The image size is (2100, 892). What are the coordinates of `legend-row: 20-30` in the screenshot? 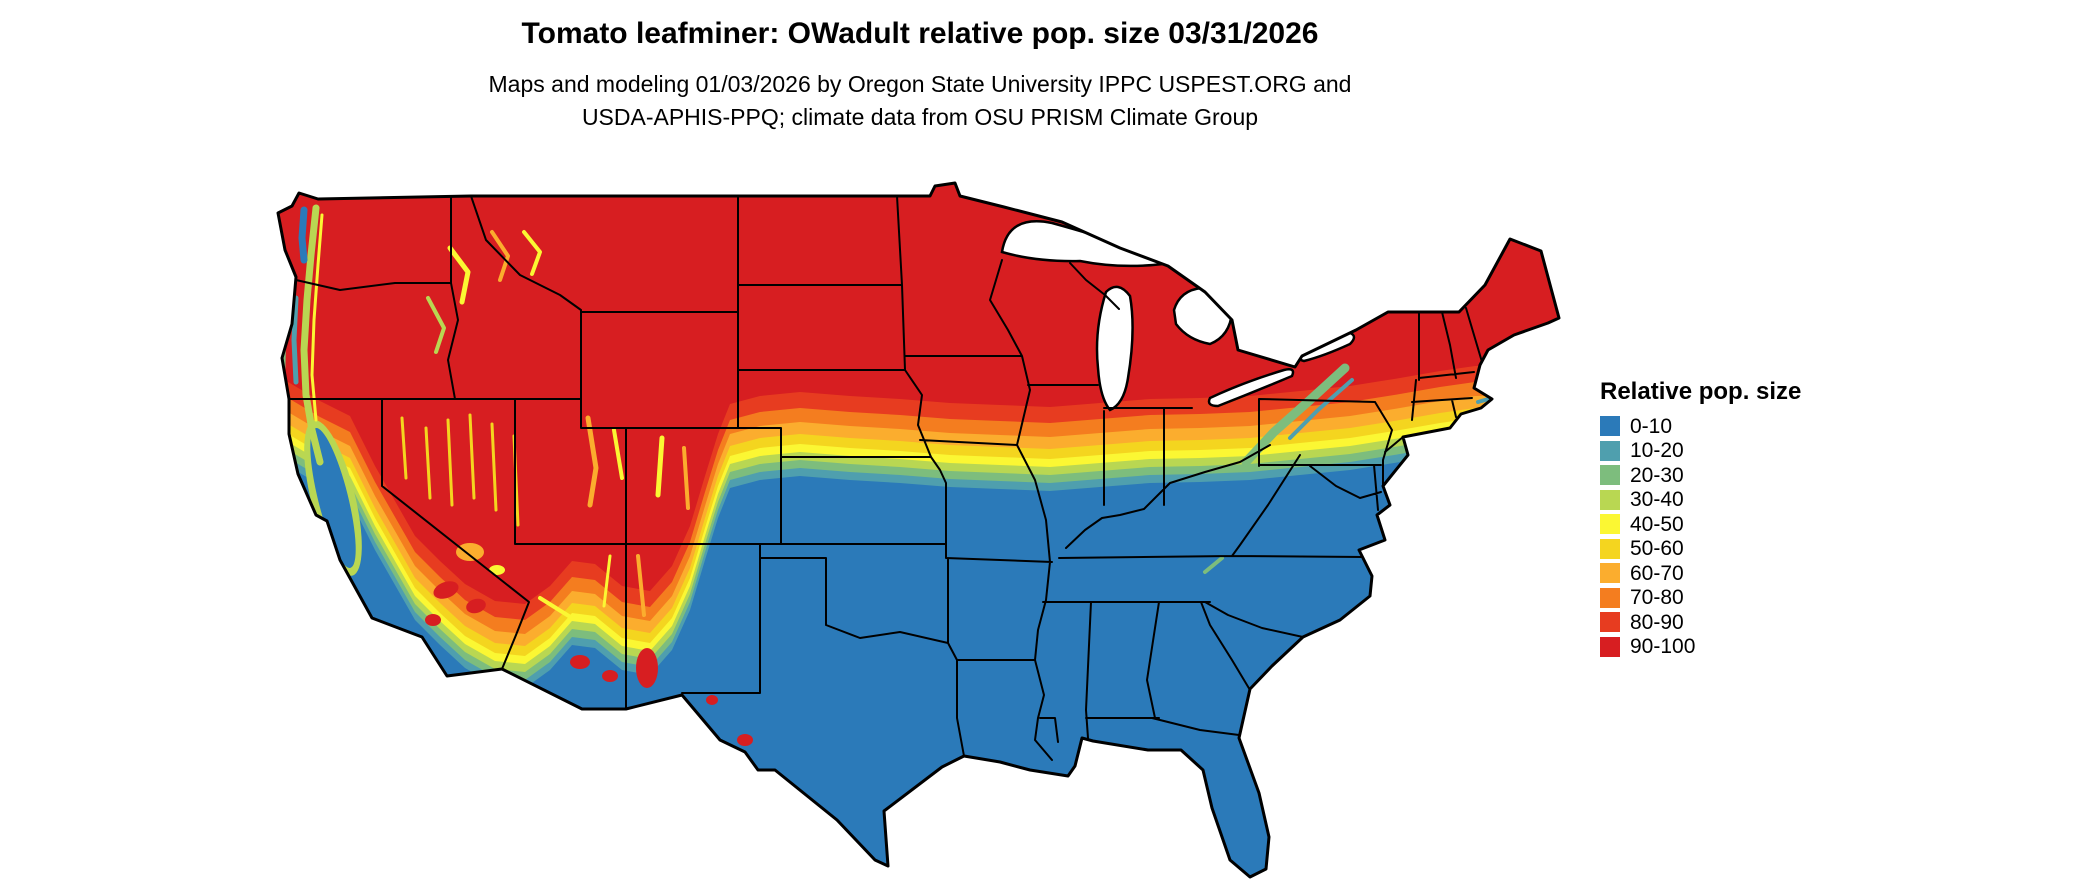 It's located at (1700, 475).